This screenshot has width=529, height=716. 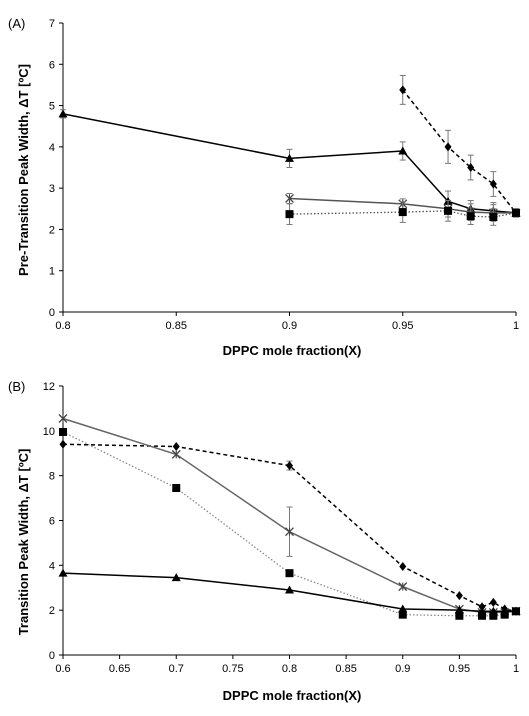 What do you see at coordinates (232, 669) in the screenshot?
I see `panel-b-x-tick-label: 0.75` at bounding box center [232, 669].